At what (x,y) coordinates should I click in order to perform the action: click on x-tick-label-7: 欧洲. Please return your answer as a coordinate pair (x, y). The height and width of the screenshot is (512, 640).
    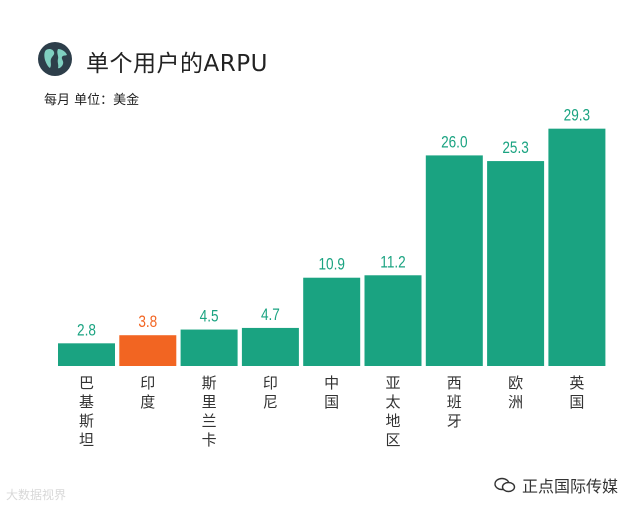
    Looking at the image, I should click on (516, 392).